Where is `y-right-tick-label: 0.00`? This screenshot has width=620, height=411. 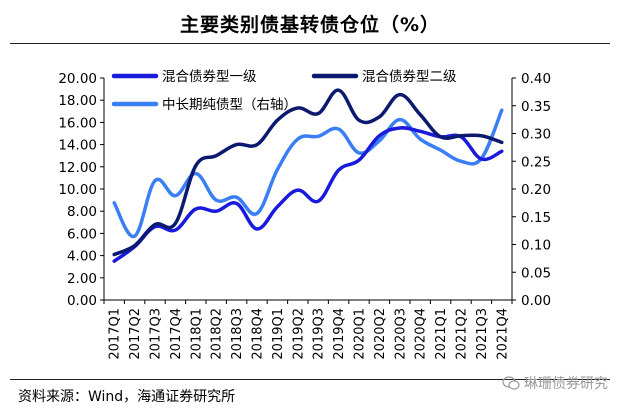 y-right-tick-label: 0.00 is located at coordinates (536, 301).